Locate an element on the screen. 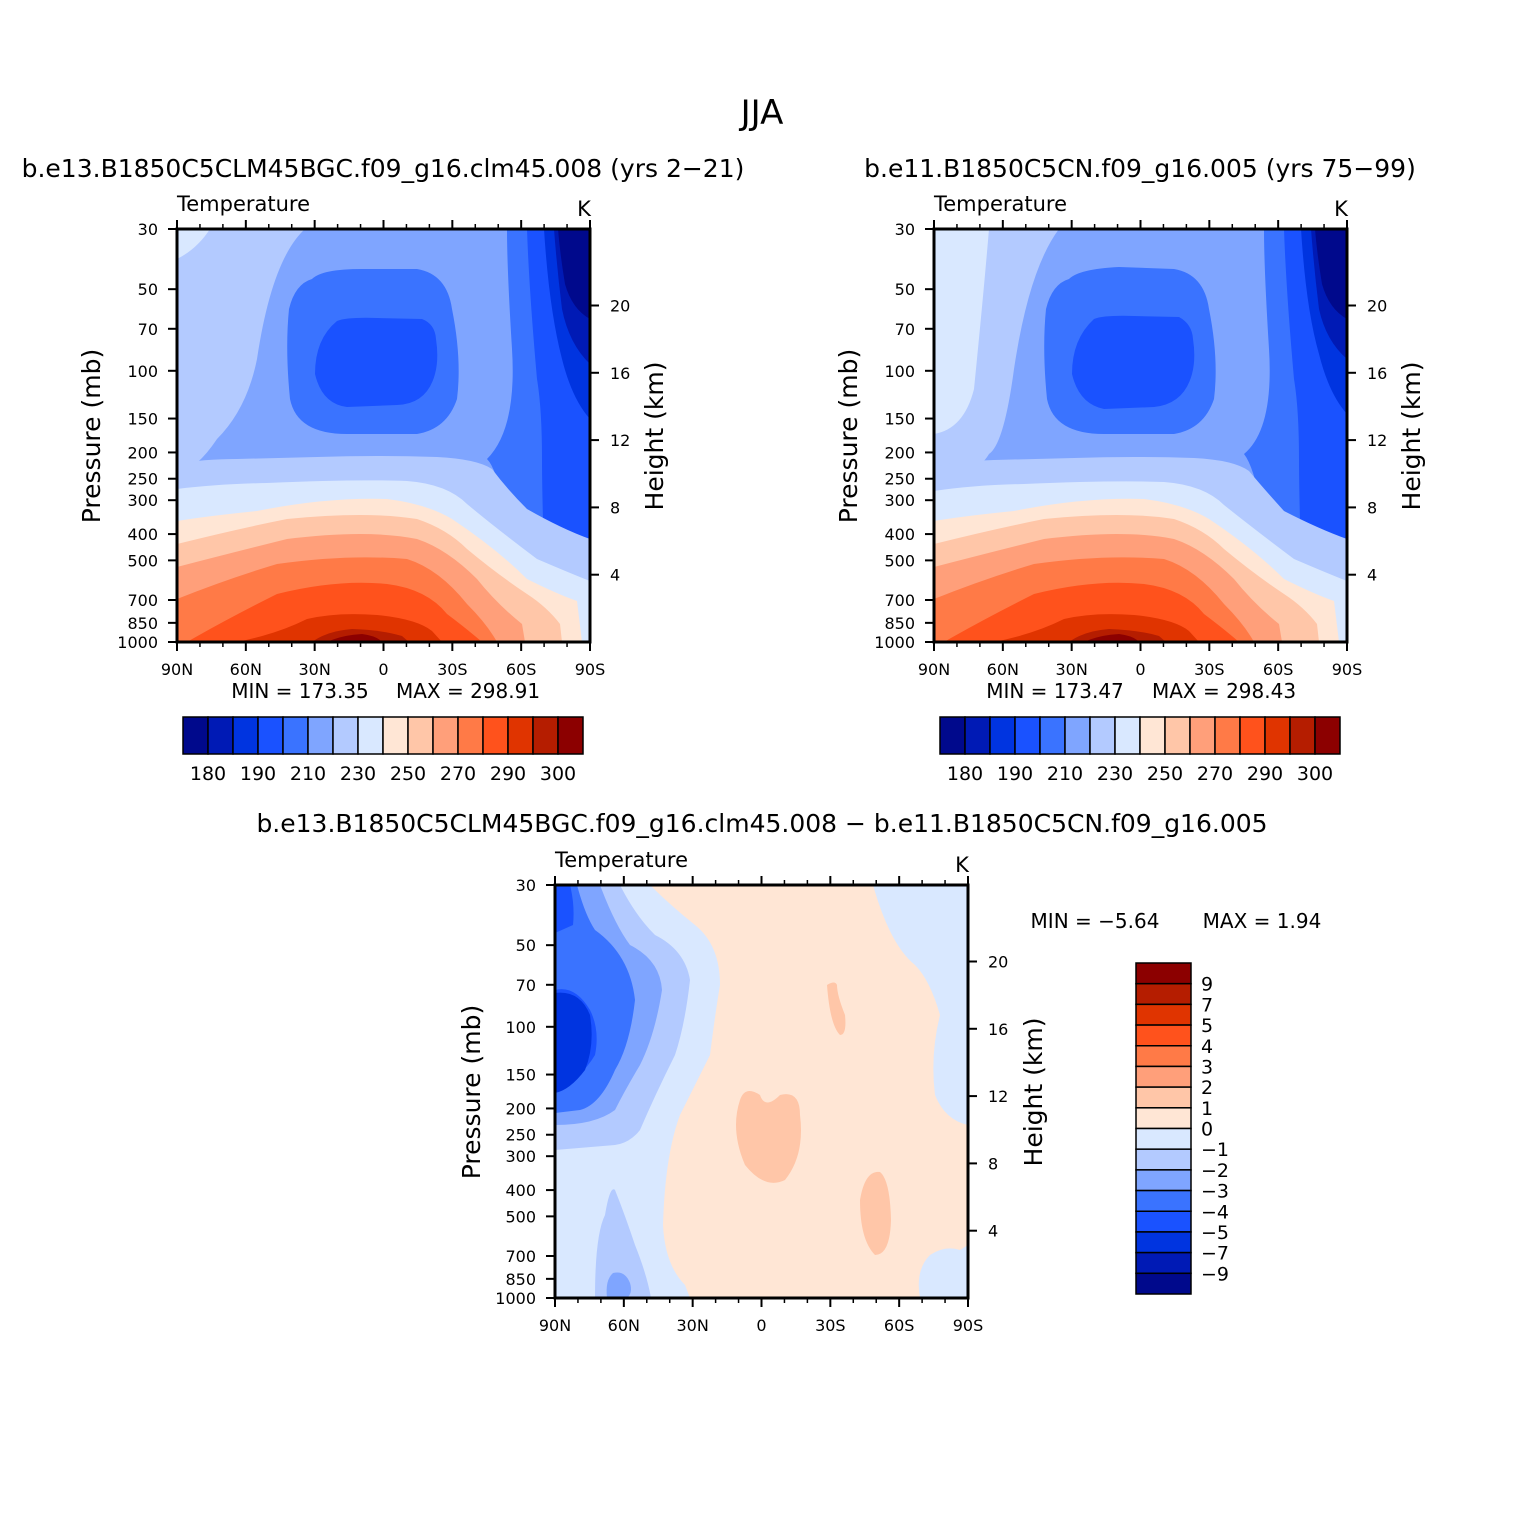 Image resolution: width=1524 pixels, height=1524 pixels. colorbar-label: 290 is located at coordinates (1265, 774).